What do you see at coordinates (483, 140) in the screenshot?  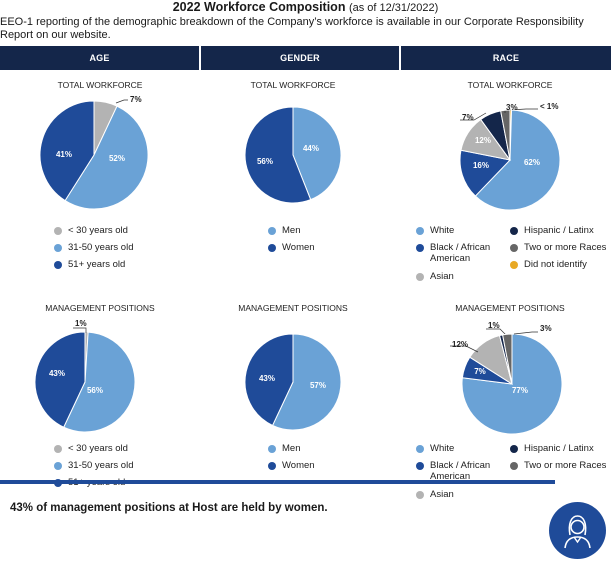 I see `race-total-label-asian: 12%` at bounding box center [483, 140].